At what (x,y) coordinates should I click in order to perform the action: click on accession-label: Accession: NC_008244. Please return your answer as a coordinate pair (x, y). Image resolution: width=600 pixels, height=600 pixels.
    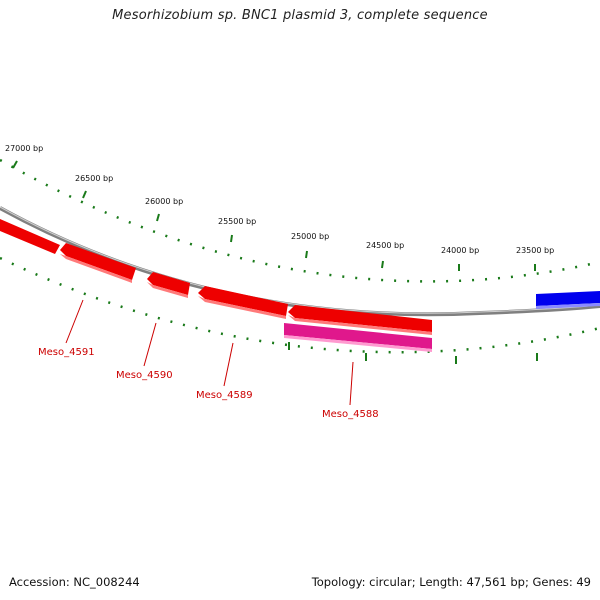
    Looking at the image, I should click on (74, 582).